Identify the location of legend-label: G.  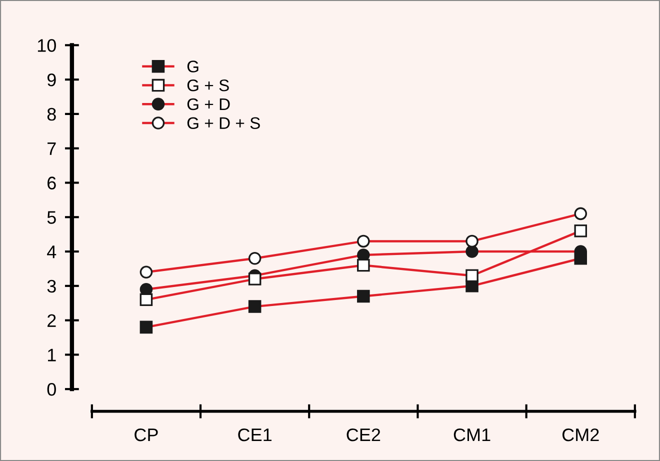
(192, 66).